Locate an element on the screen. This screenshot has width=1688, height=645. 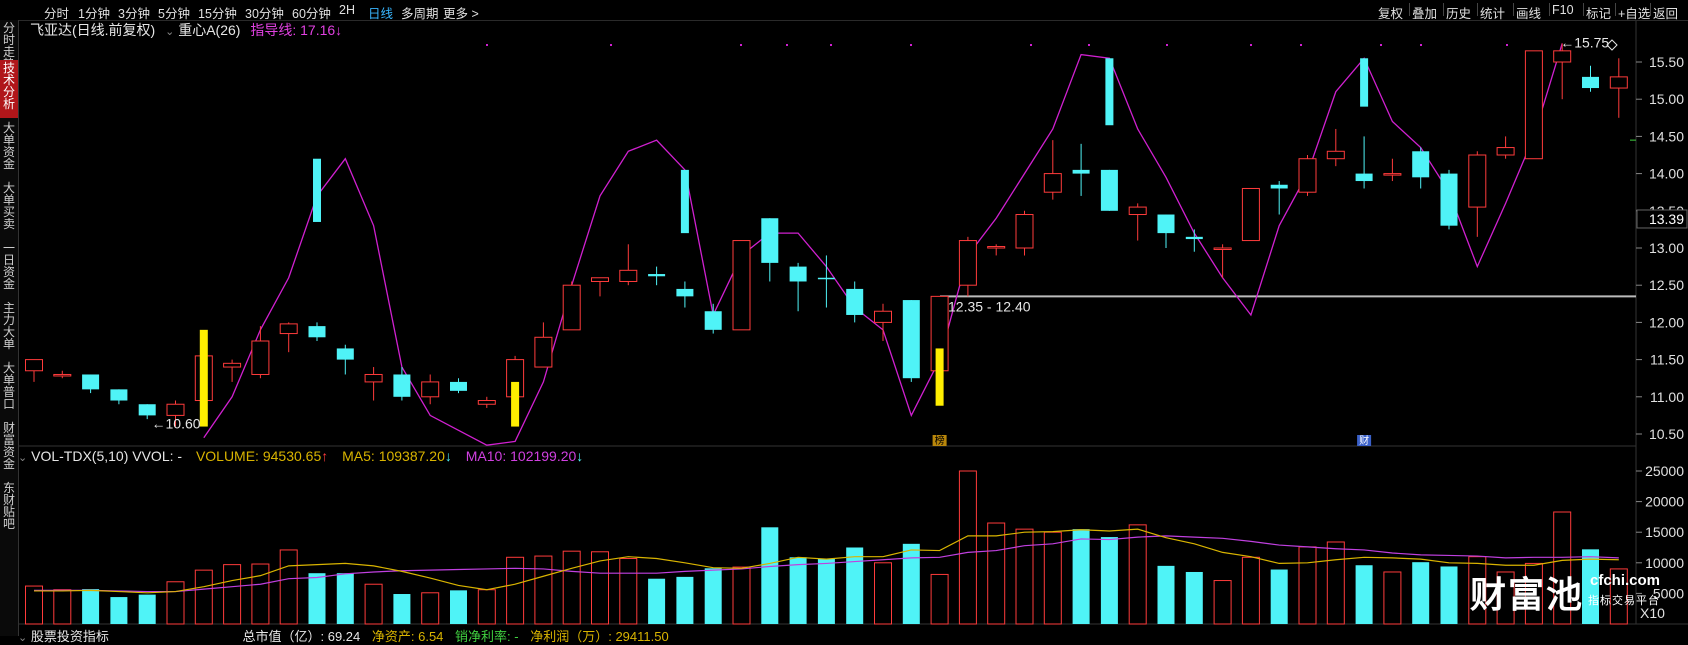
period-tab-9: 多周期 is located at coordinates (420, 14).